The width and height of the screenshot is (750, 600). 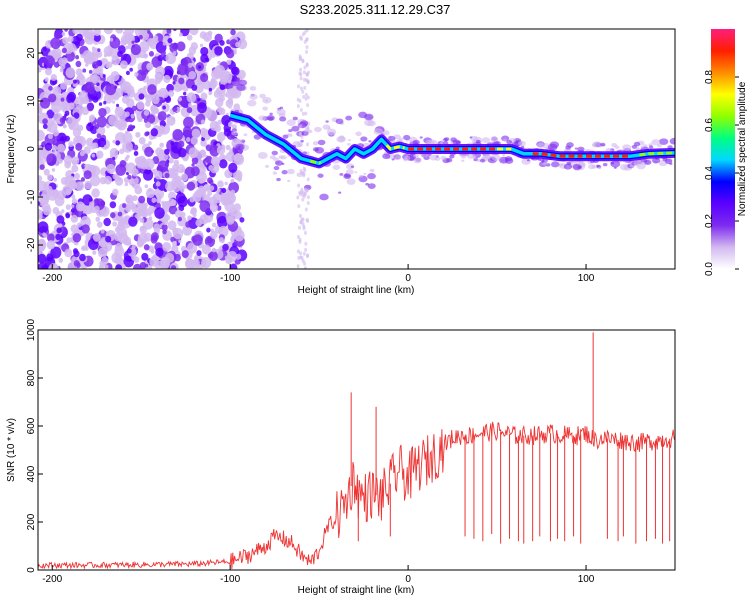 I want to click on x-tick-label: -100, so click(x=230, y=579).